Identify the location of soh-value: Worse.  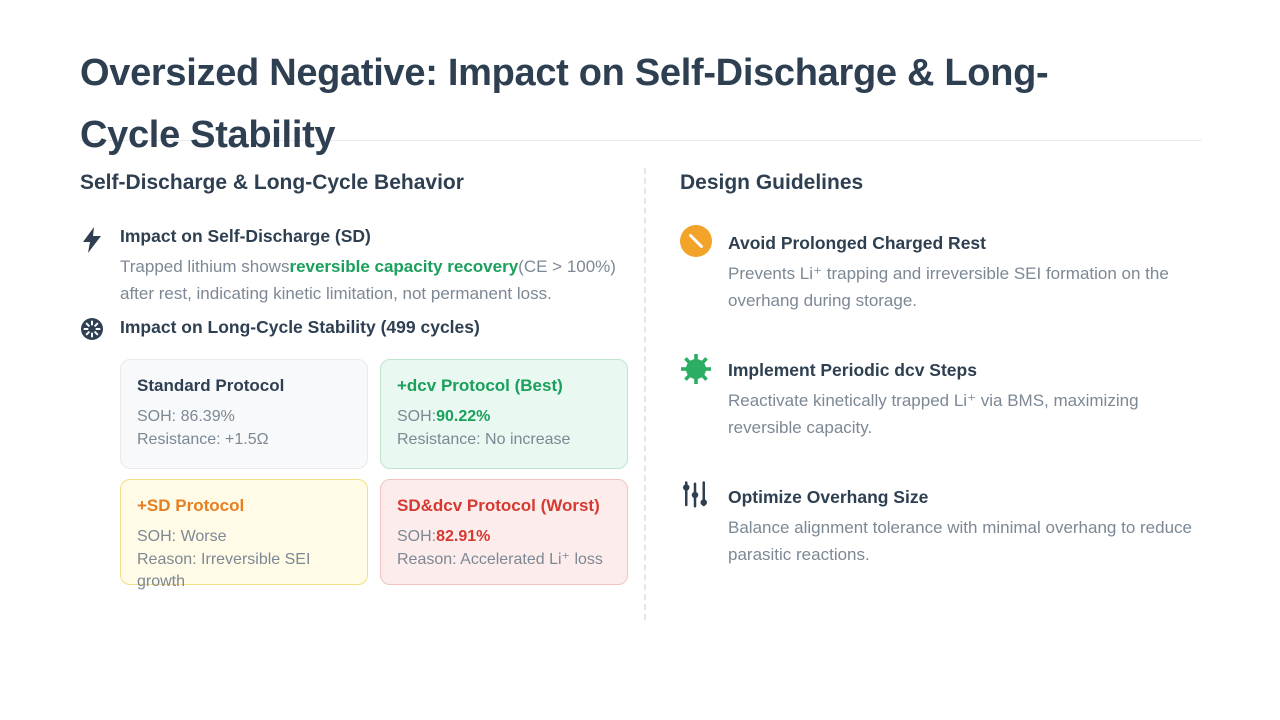
(203, 536).